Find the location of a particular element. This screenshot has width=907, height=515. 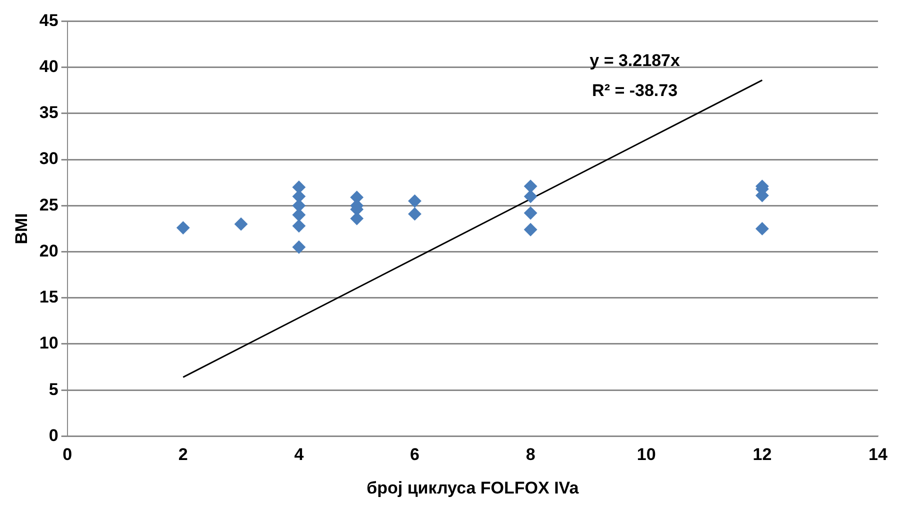

y-tick-label: 5 is located at coordinates (53, 389).